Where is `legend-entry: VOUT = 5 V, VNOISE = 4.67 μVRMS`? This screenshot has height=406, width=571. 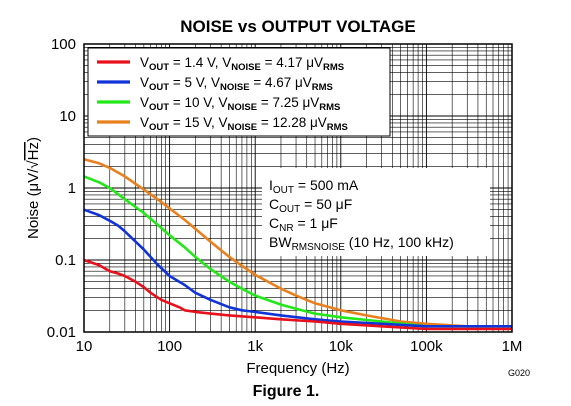 legend-entry: VOUT = 5 V, VNOISE = 4.67 μVRMS is located at coordinates (236, 84).